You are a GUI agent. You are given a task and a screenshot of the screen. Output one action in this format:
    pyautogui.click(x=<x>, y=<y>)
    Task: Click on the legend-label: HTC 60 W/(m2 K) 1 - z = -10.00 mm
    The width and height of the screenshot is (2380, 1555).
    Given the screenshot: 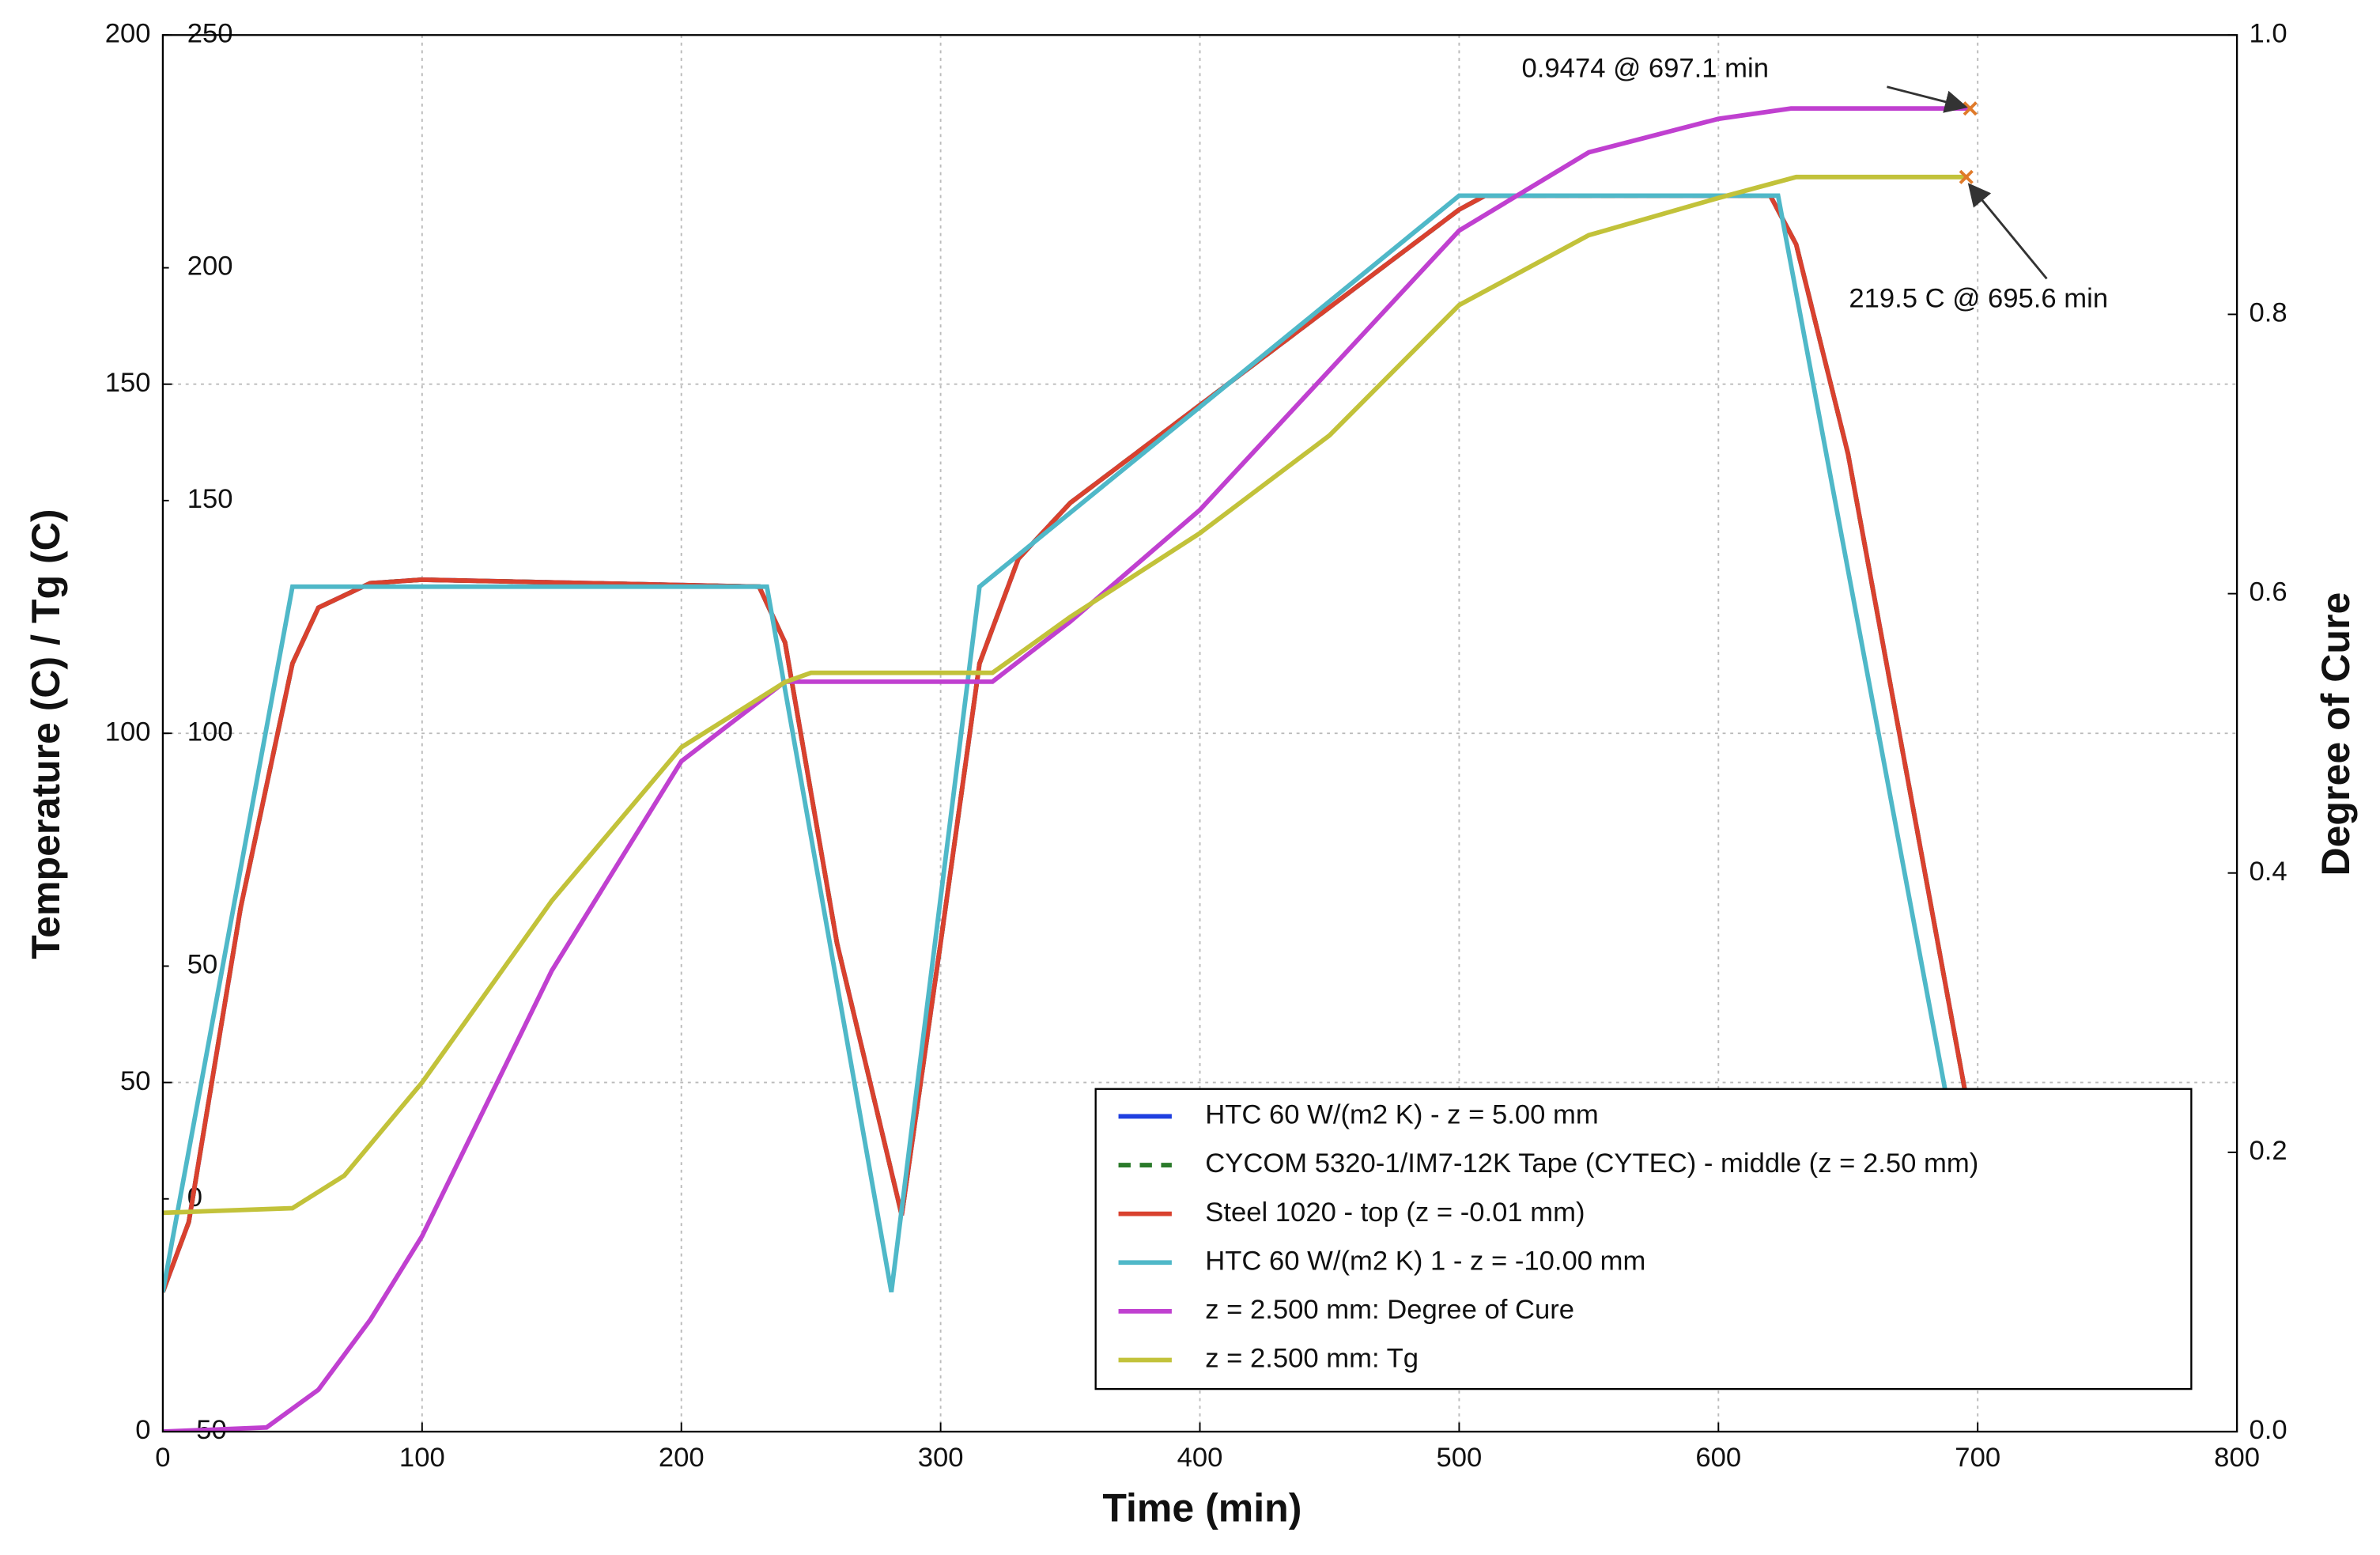 What is the action you would take?
    pyautogui.click(x=1425, y=1261)
    